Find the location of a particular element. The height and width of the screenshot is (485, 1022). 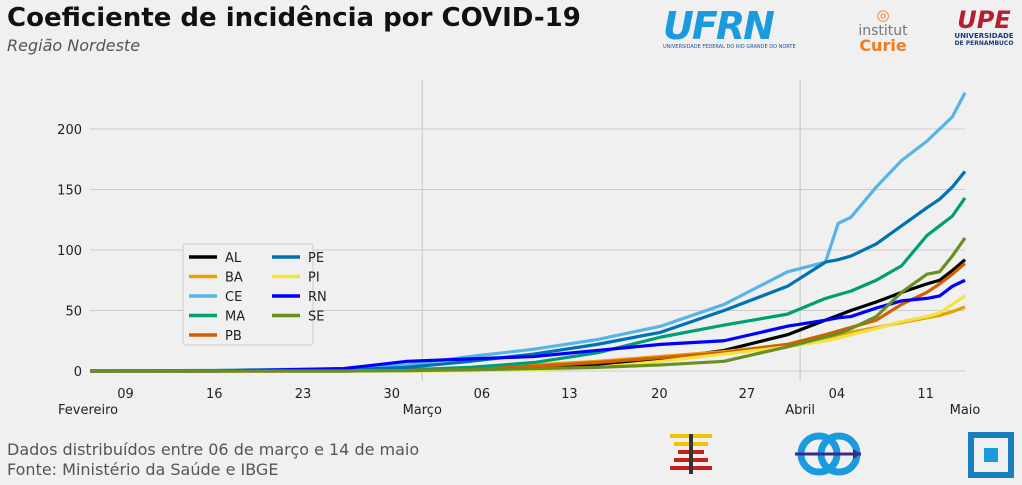

y-tick-label: 0 is located at coordinates (78, 372).